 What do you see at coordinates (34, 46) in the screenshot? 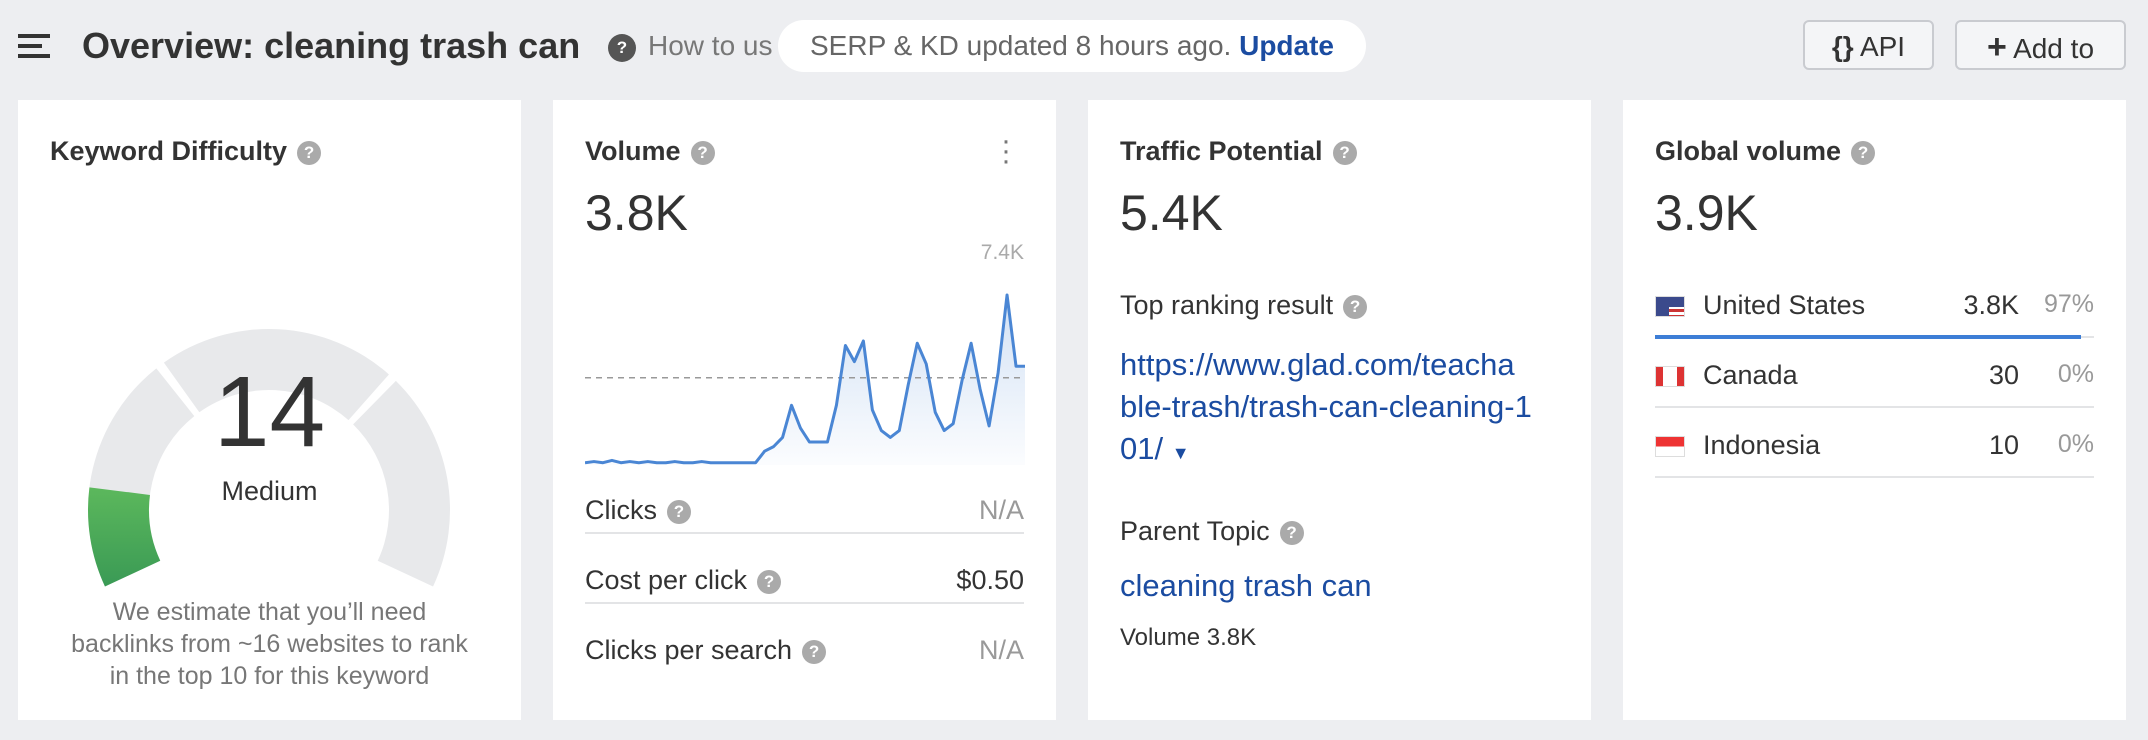
I see `menu-icon` at bounding box center [34, 46].